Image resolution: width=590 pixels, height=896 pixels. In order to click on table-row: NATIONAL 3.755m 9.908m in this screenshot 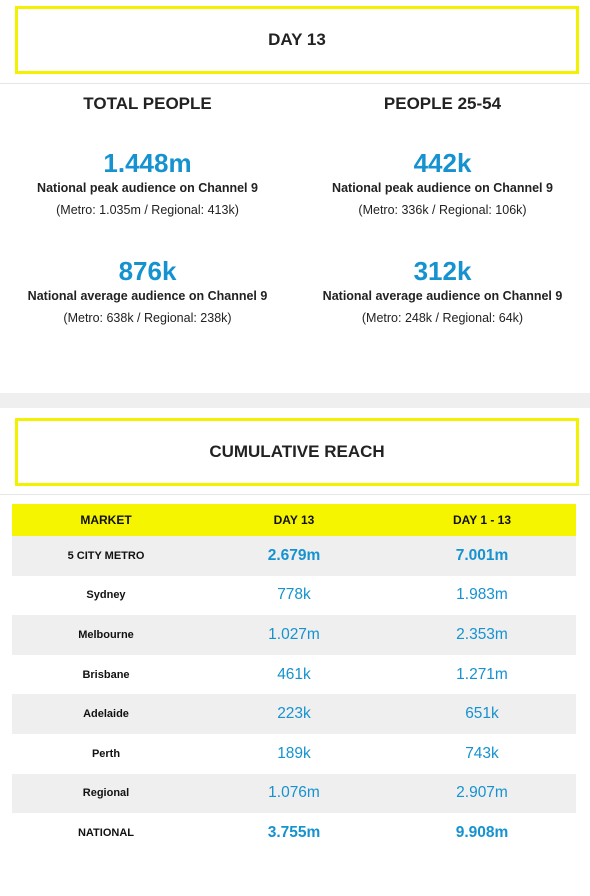, I will do `click(294, 833)`.